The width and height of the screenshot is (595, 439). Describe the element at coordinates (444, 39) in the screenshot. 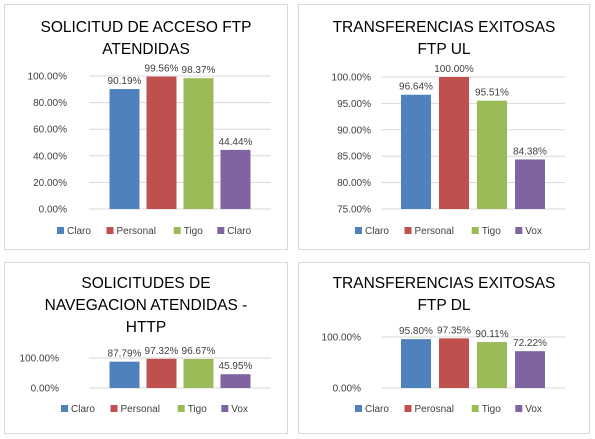

I see `chart-title: TRANSFERENCIAS EXITOSAS FTP UL` at that location.